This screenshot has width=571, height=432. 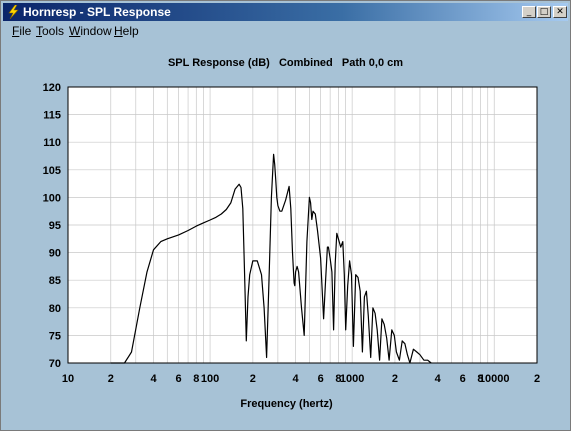 I want to click on menu-file: File, so click(x=21, y=31).